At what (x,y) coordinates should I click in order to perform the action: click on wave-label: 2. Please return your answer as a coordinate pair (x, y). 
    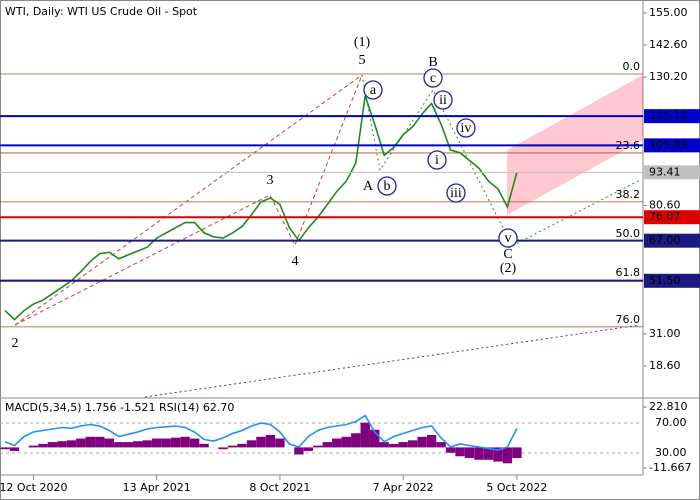
    Looking at the image, I should click on (15, 343).